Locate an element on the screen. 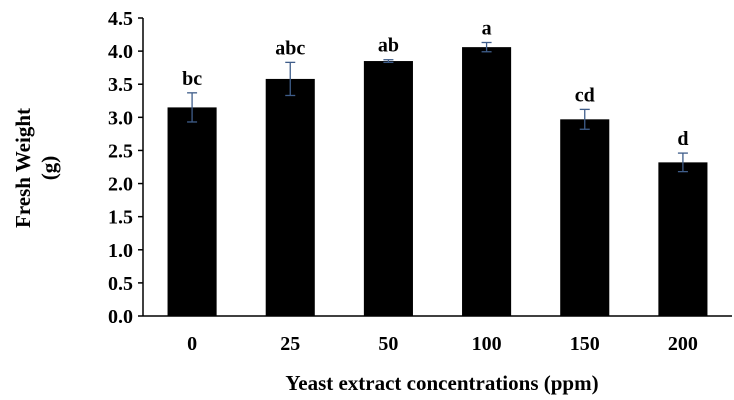  y-tick-label: 3.0 is located at coordinates (120, 118).